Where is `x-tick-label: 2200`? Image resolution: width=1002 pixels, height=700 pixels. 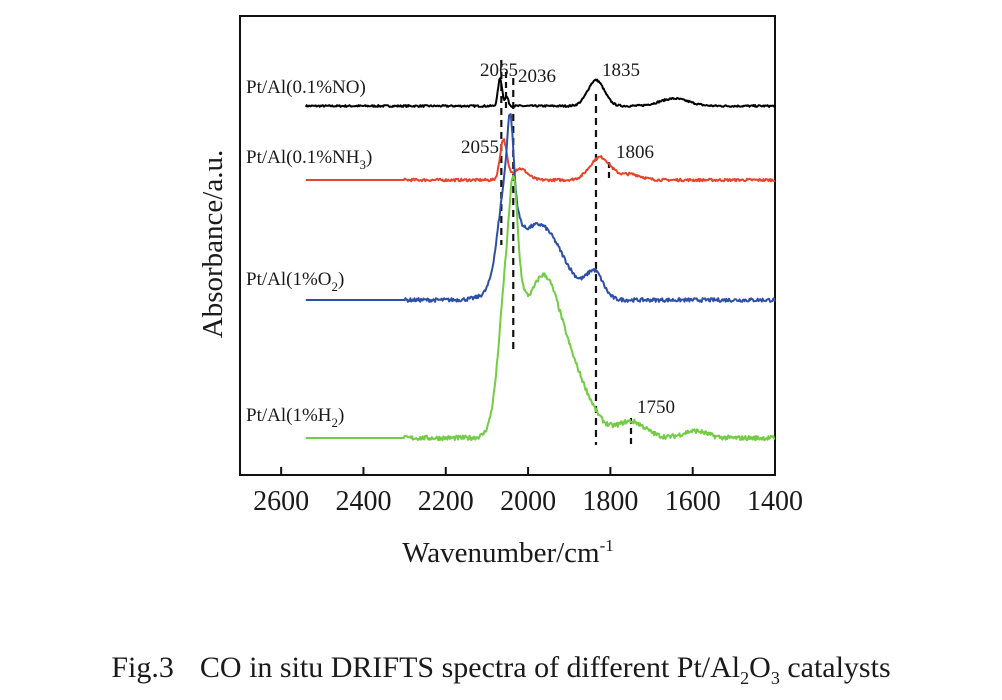 x-tick-label: 2200 is located at coordinates (446, 501).